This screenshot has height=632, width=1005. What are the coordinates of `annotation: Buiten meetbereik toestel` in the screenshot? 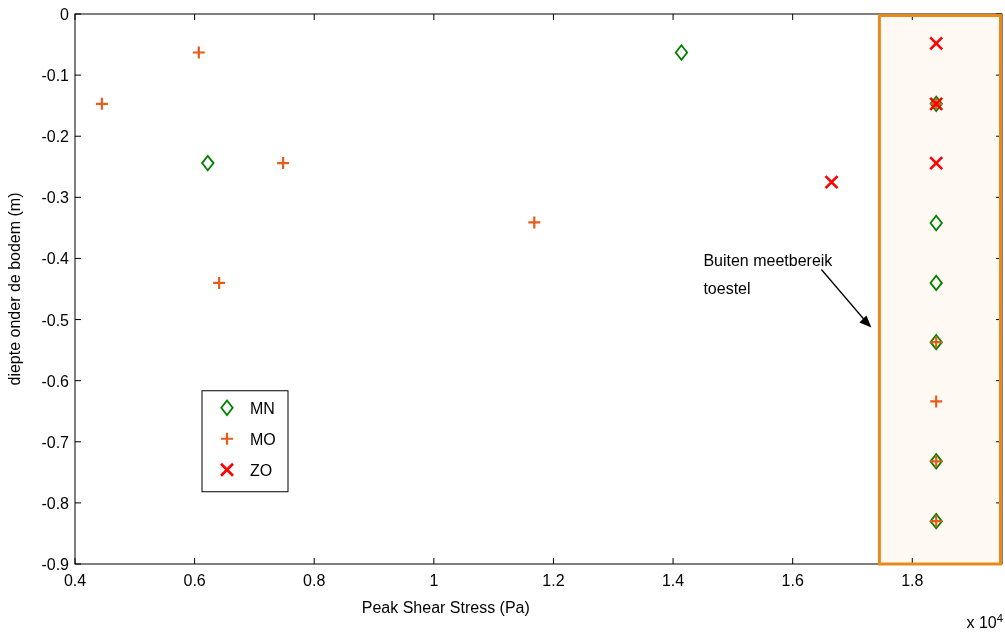 It's located at (768, 274).